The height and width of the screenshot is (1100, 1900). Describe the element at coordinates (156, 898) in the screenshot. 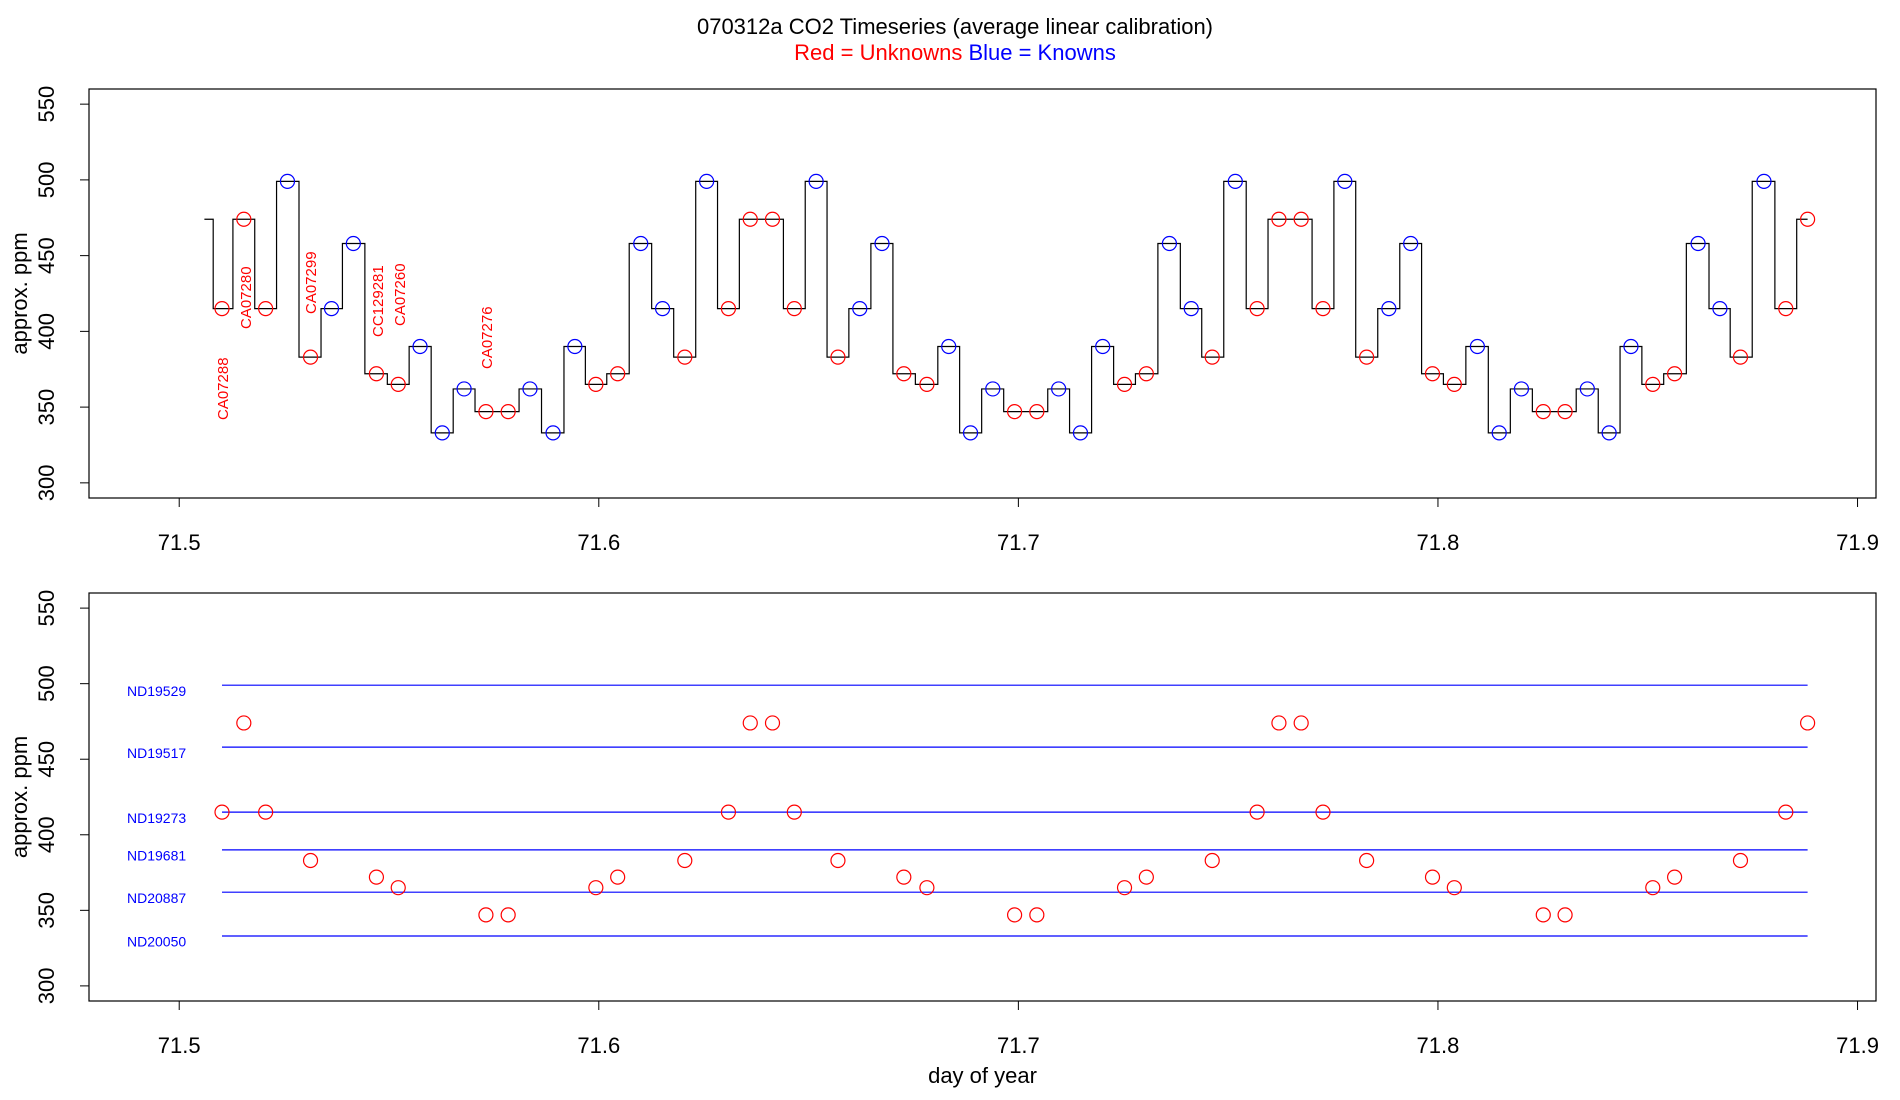

I see `reference-label: ND20887` at that location.